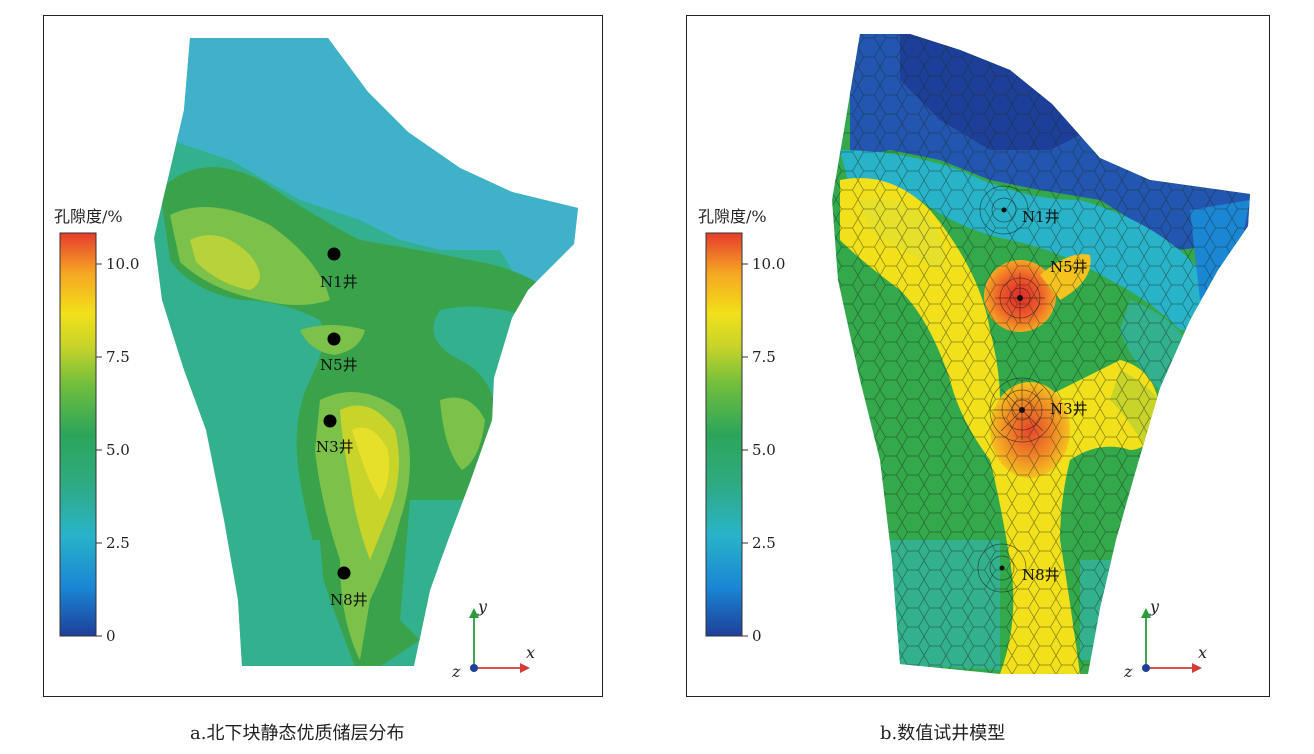 This screenshot has height=754, width=1314. Describe the element at coordinates (768, 264) in the screenshot. I see `colorbar-tick-b-10: 10.0` at that location.